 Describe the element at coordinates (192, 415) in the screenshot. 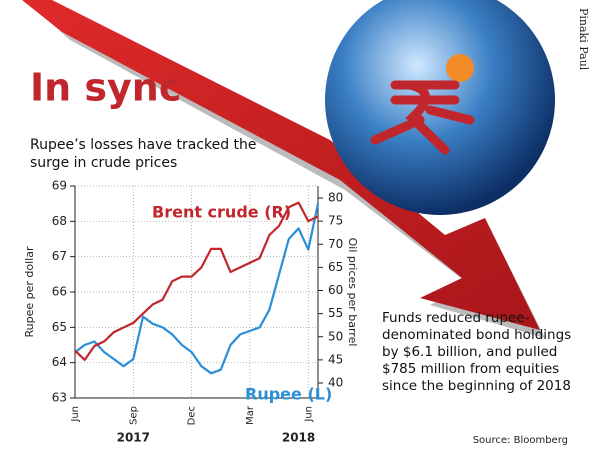

I see `x-tick-label: Dec` at that location.